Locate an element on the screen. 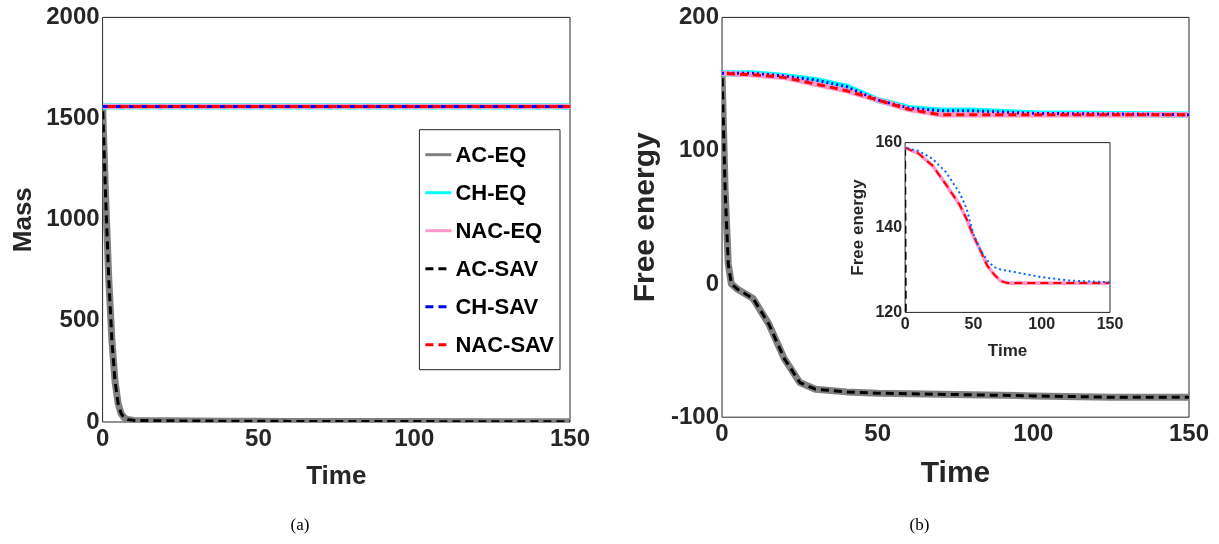 This screenshot has height=544, width=1219. text: (a) is located at coordinates (300, 525).